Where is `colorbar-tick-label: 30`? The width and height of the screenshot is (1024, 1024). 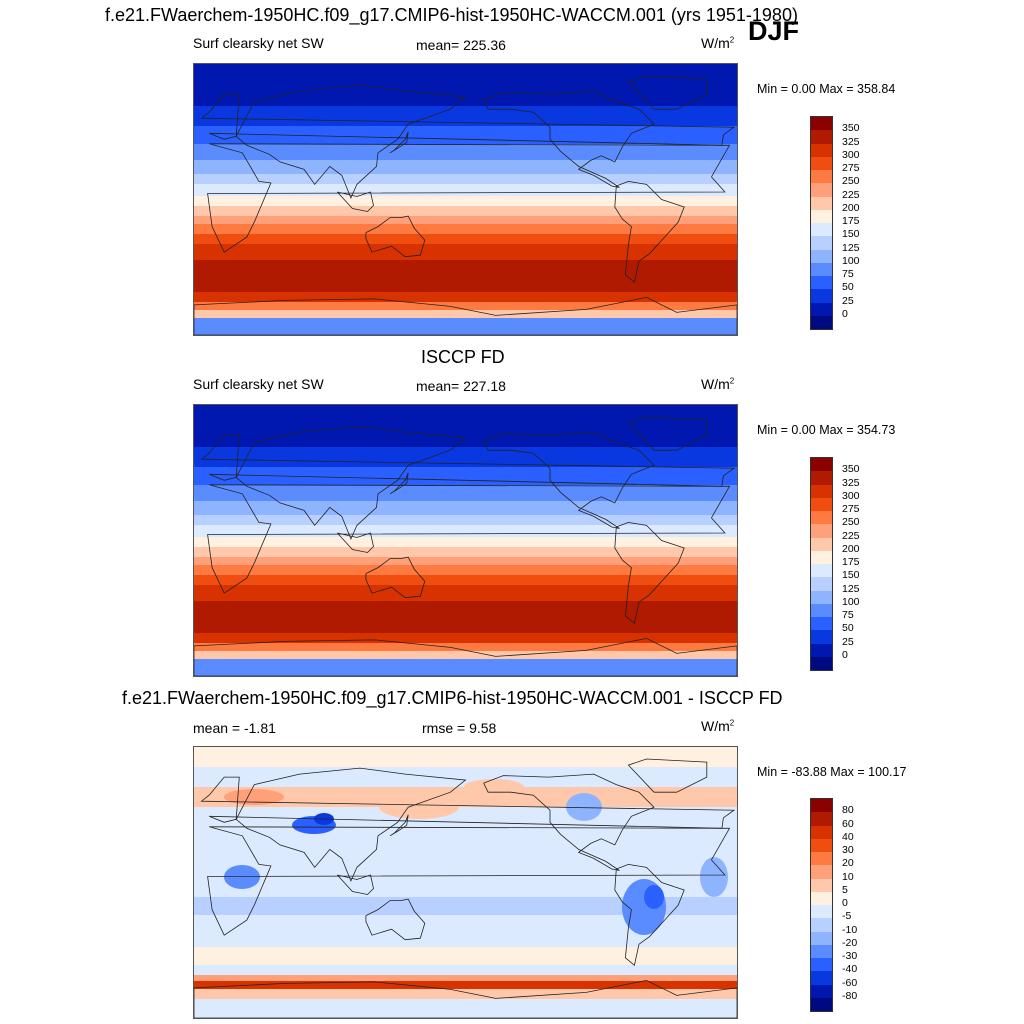
colorbar-tick-label: 30 is located at coordinates (848, 850).